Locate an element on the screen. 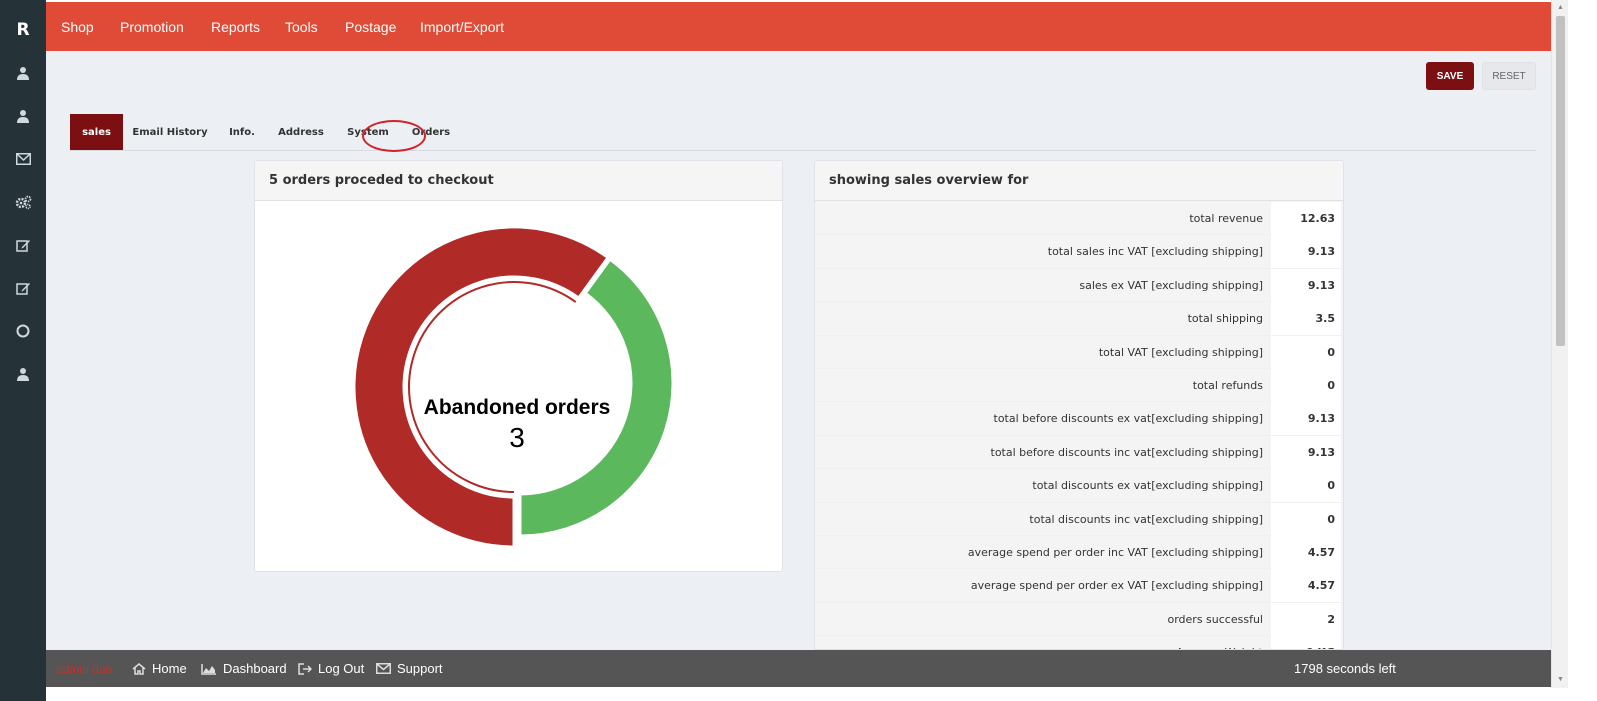  footer-home: Home is located at coordinates (159, 668).